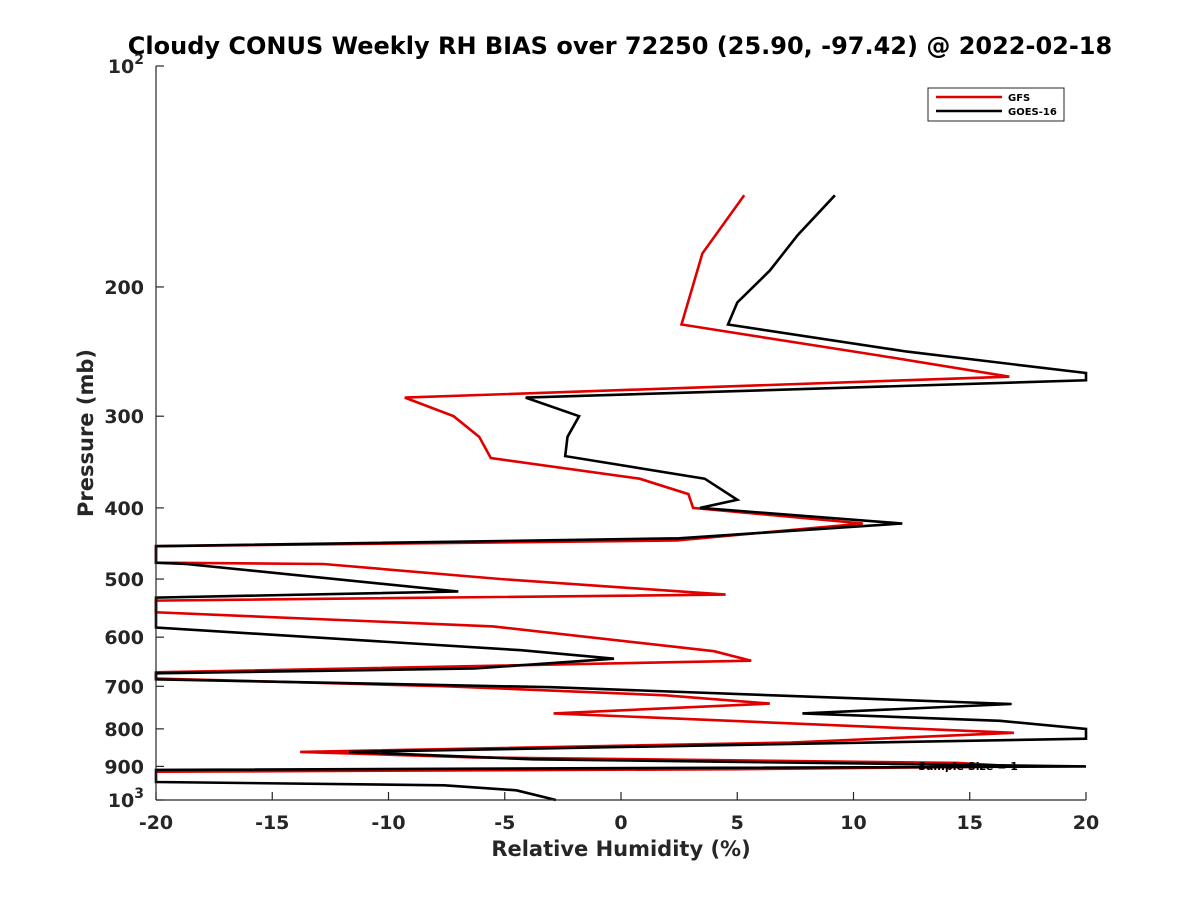 Image resolution: width=1200 pixels, height=900 pixels. I want to click on x-tick-label: 10, so click(853, 823).